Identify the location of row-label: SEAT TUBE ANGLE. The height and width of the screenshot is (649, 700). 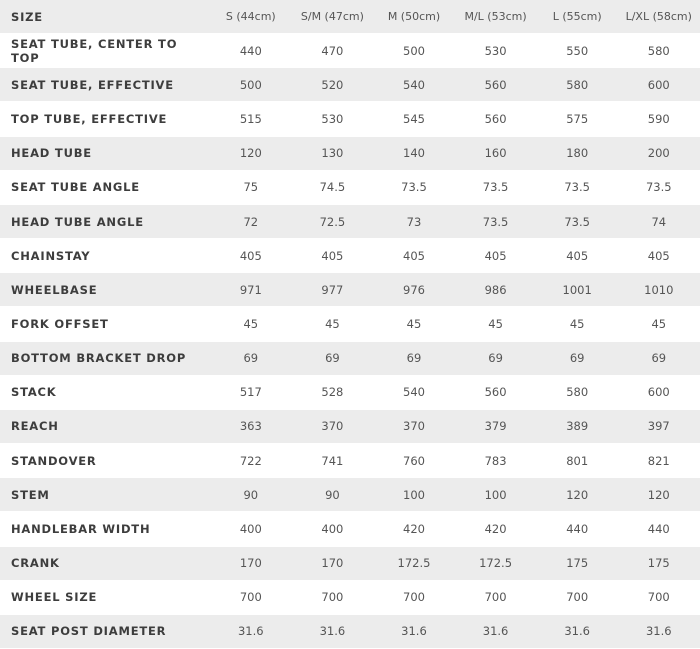
(75, 187).